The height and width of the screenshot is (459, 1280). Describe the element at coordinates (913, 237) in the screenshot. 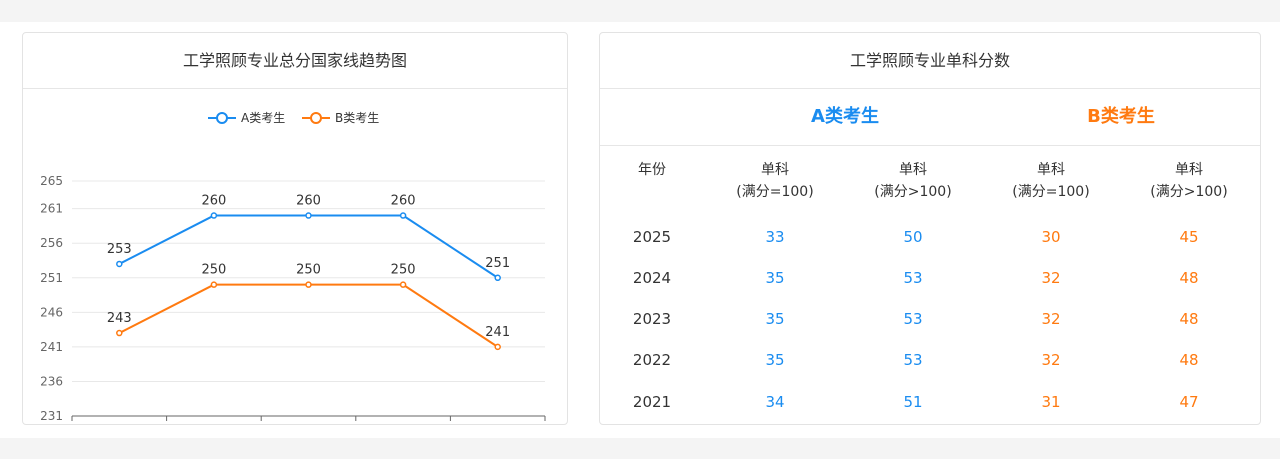

I see `row-a-gt100: 50` at that location.